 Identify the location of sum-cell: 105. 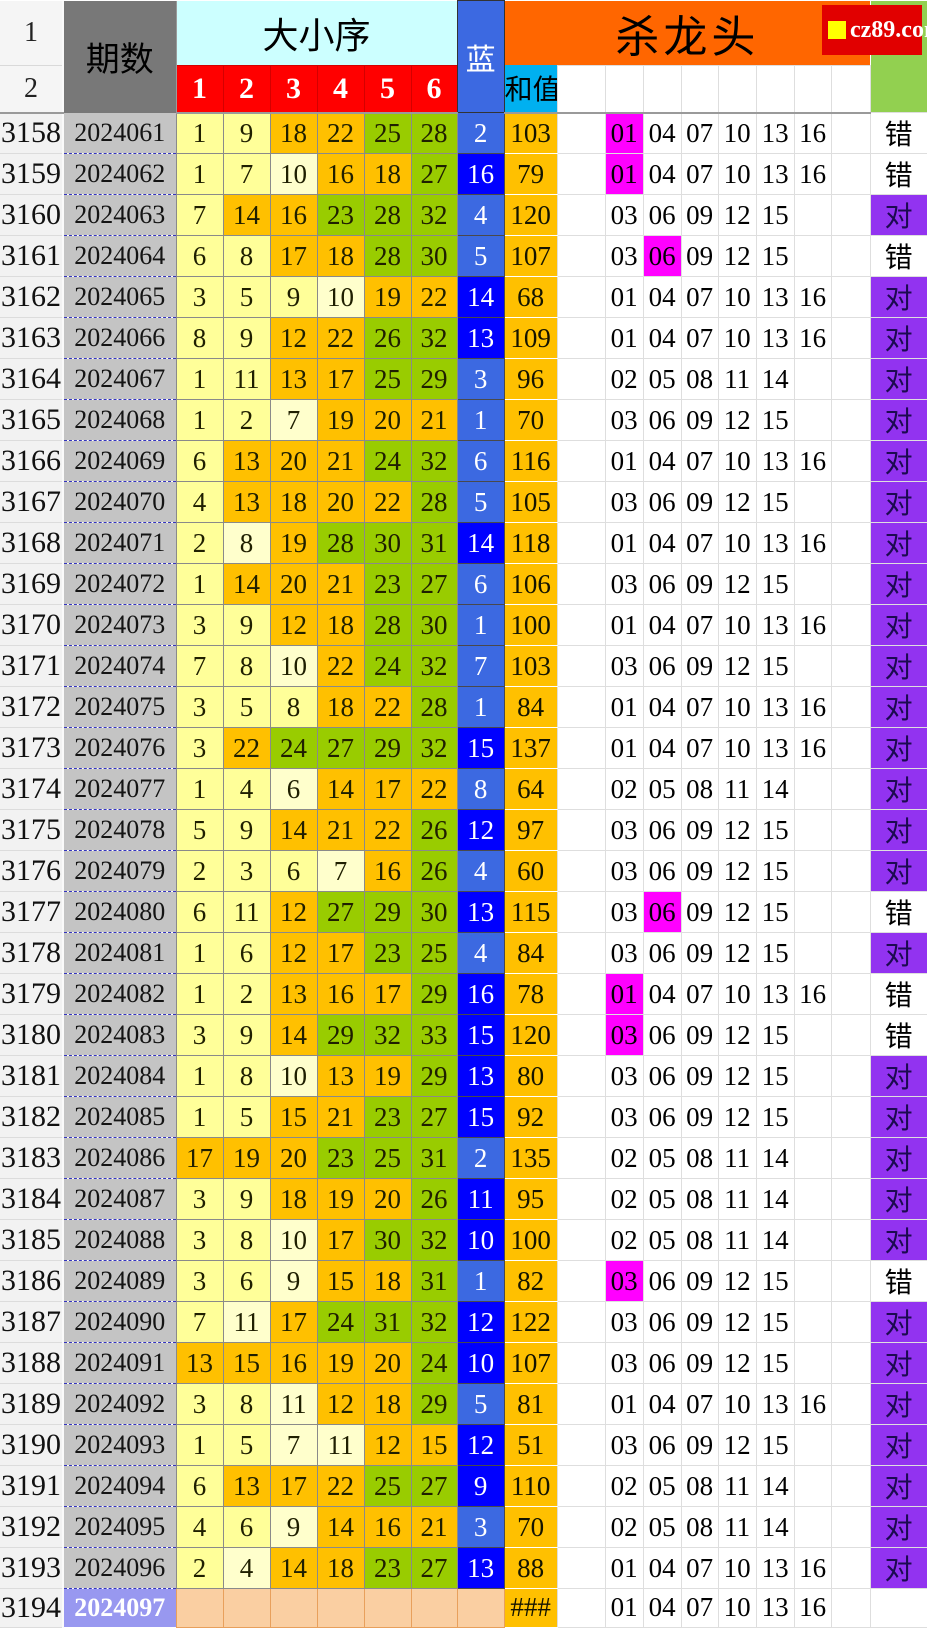
(531, 502).